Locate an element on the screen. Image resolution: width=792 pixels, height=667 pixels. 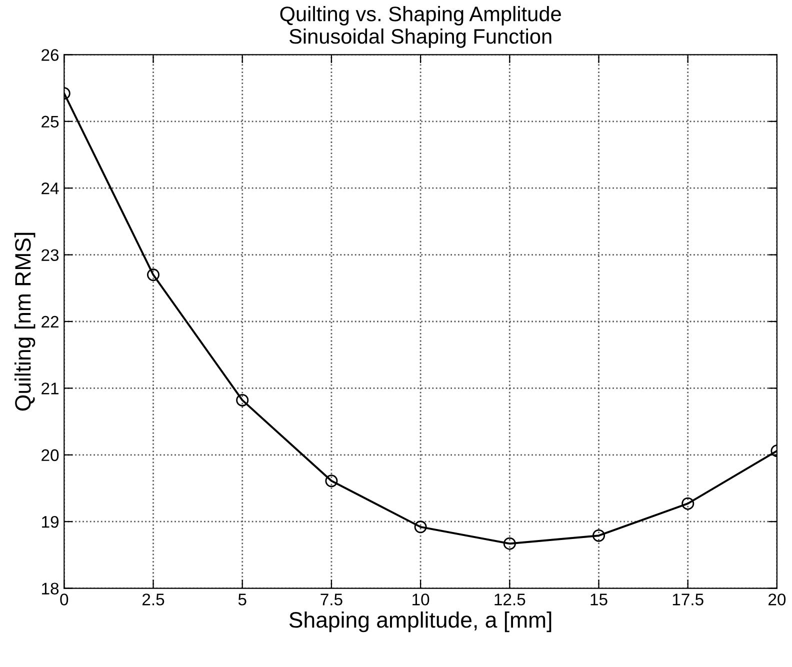
chart-title: Quilting vs. Shaping Amplitude Sinusoidal Shaping Function is located at coordinates (420, 27).